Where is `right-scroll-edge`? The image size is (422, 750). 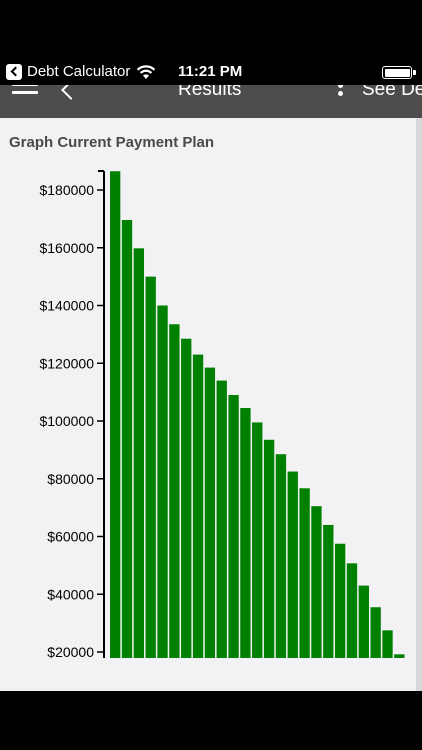 right-scroll-edge is located at coordinates (419, 404).